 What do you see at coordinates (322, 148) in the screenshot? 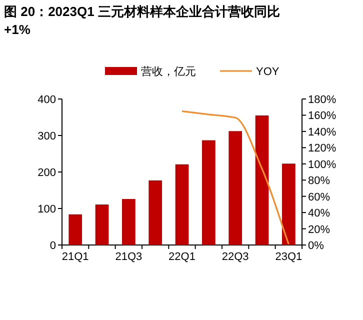
I see `y2-tick-label: 120%` at bounding box center [322, 148].